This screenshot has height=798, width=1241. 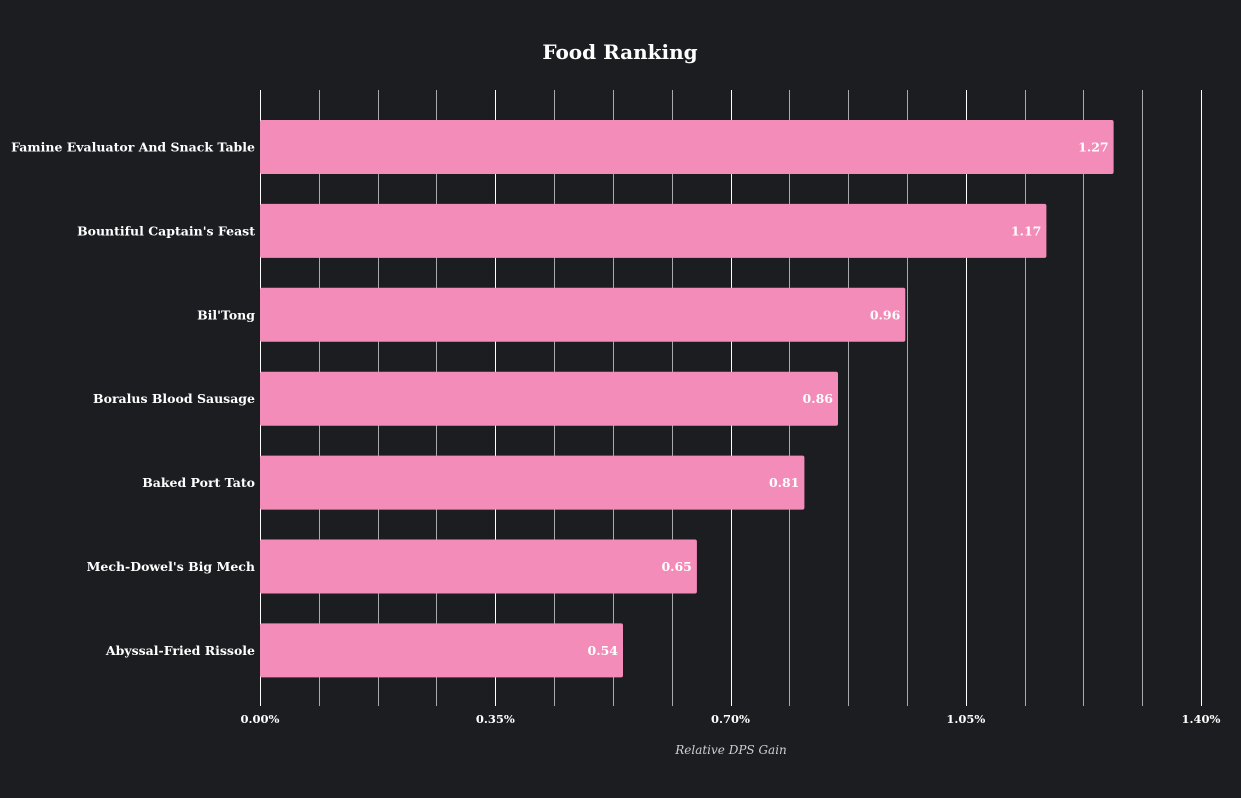 I want to click on category-label: Baked Port Tato, so click(x=198, y=482).